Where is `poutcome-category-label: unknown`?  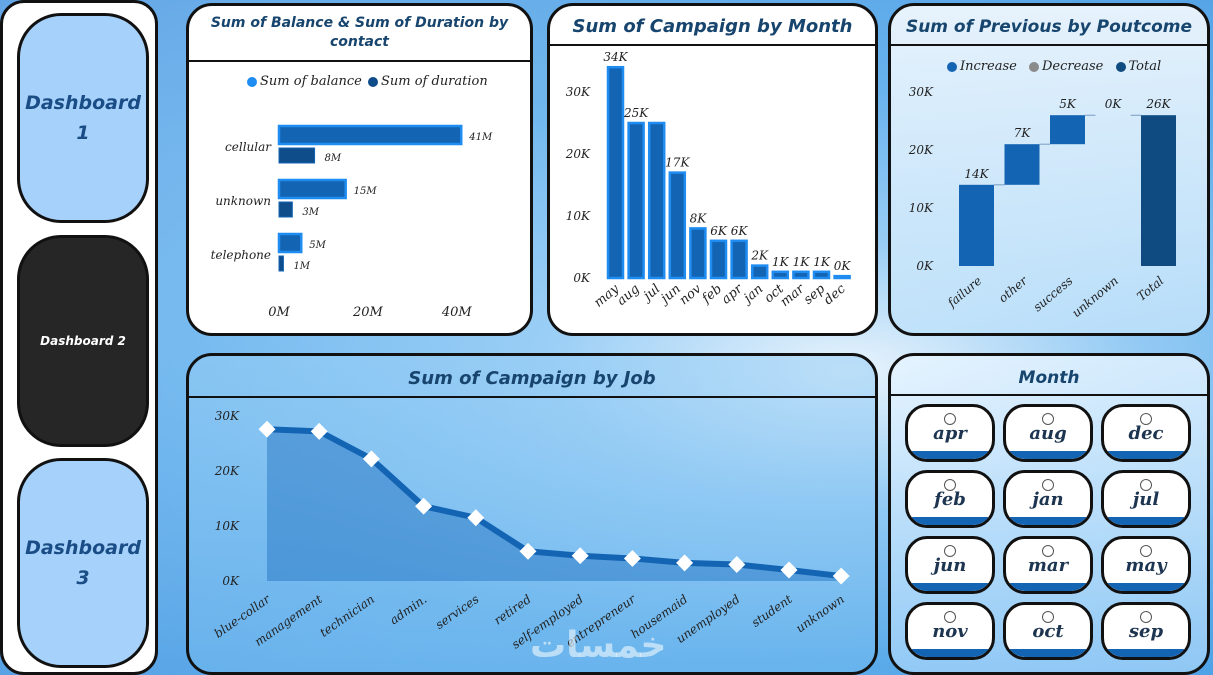
poutcome-category-label: unknown is located at coordinates (1095, 297).